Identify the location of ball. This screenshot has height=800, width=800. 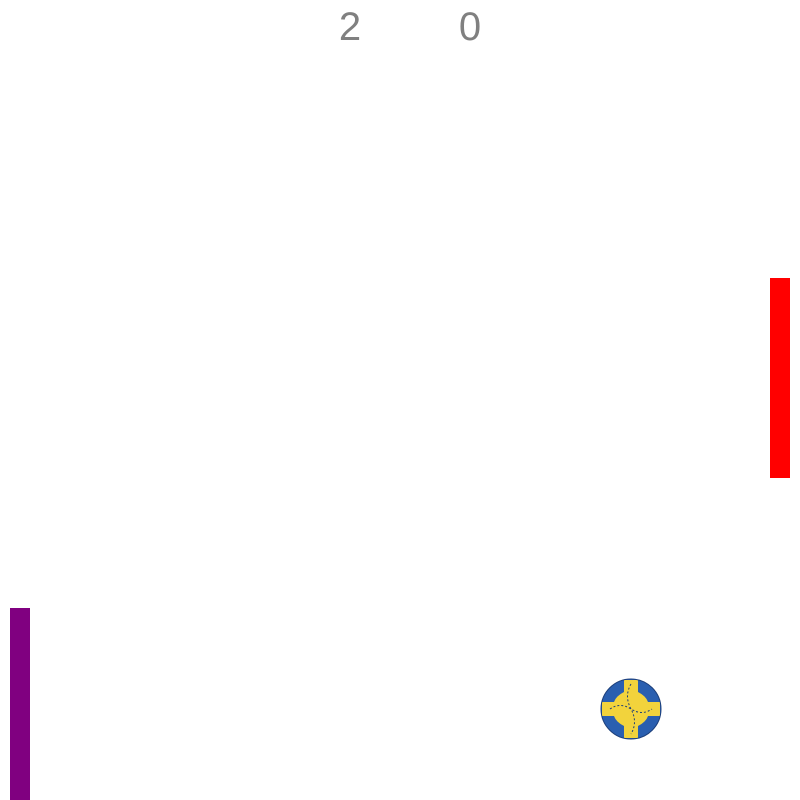
(631, 709).